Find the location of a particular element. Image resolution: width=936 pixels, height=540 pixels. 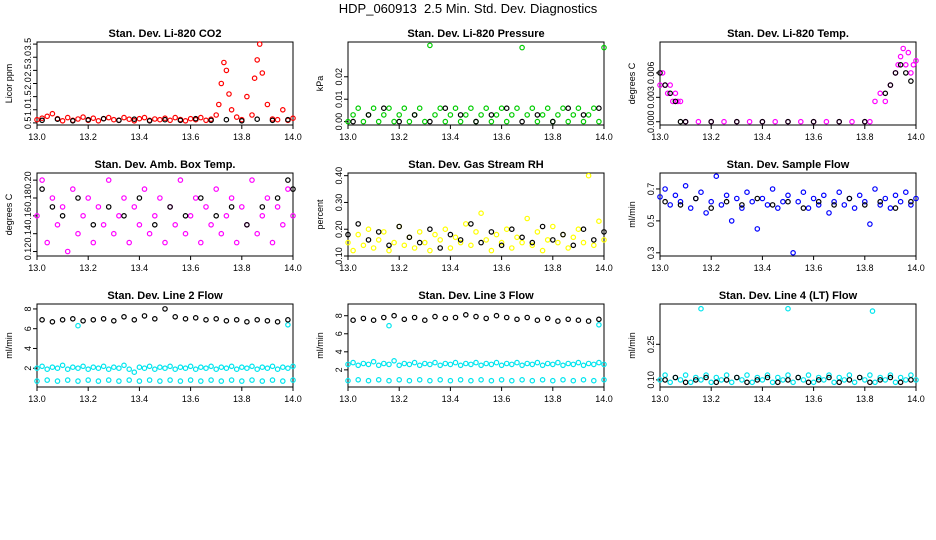

y-tick-label: 0.5 is located at coordinates (28, 123).